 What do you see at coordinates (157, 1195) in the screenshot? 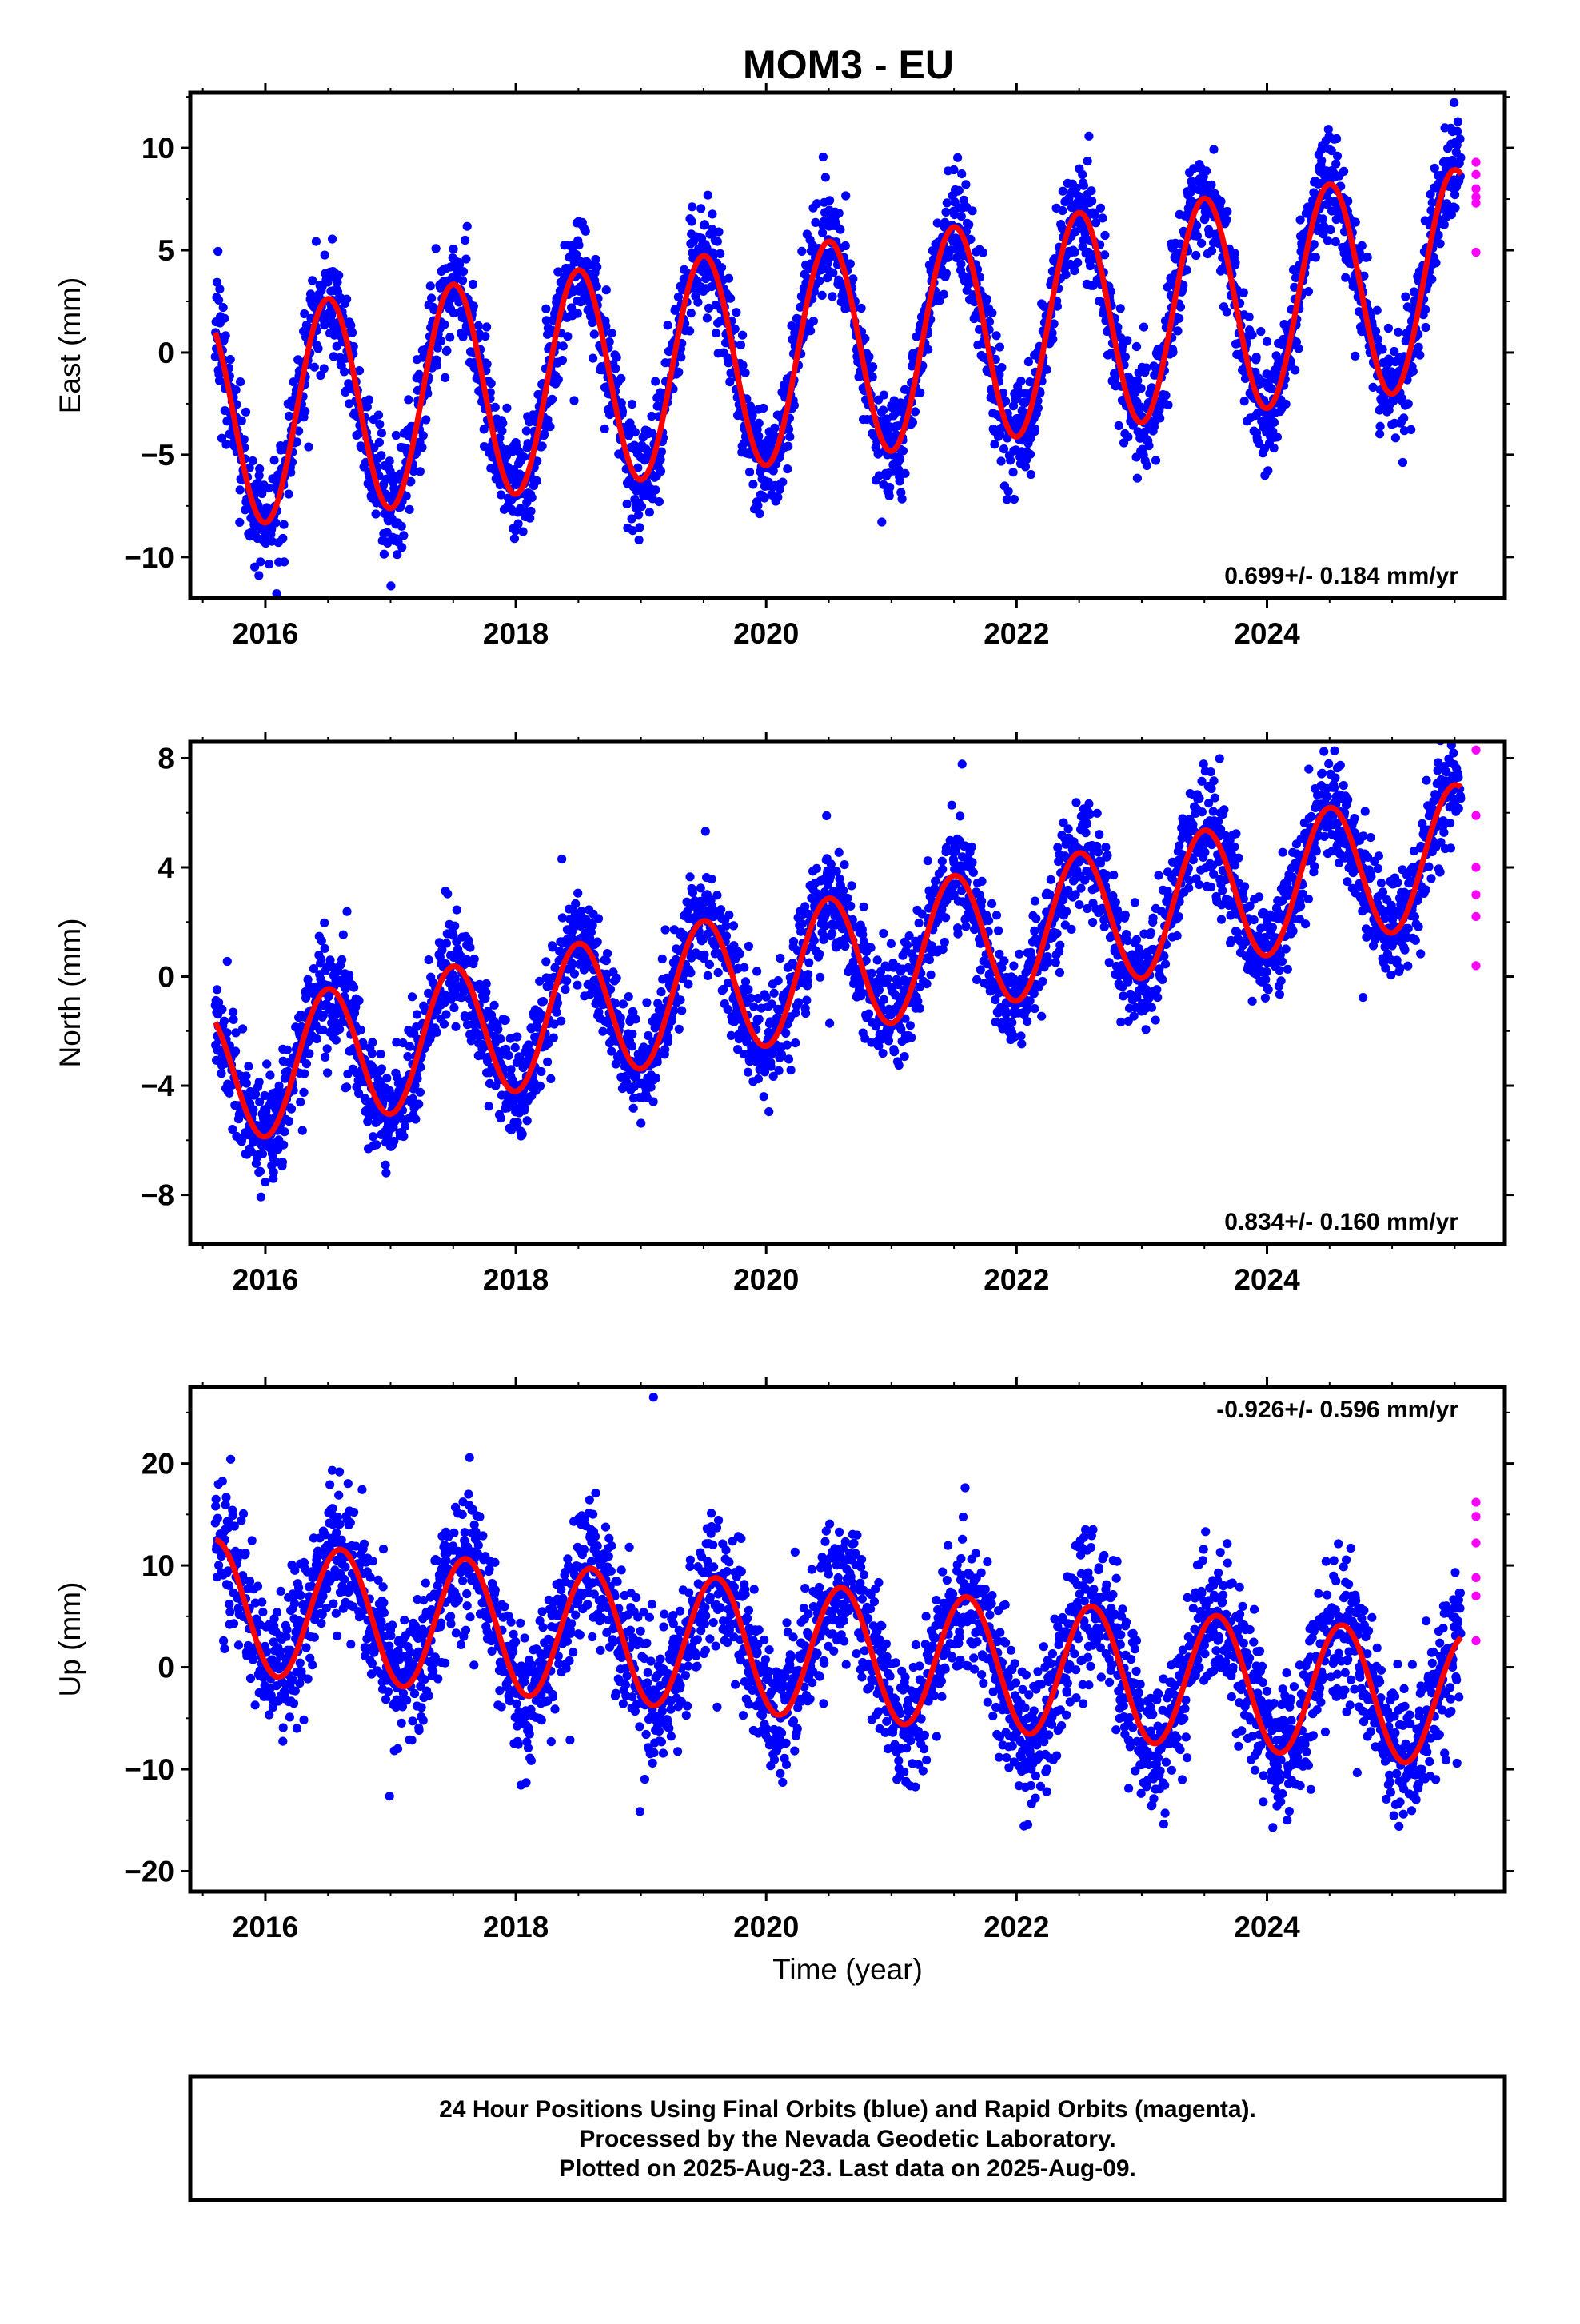
I see `y-tick-label: −8` at bounding box center [157, 1195].